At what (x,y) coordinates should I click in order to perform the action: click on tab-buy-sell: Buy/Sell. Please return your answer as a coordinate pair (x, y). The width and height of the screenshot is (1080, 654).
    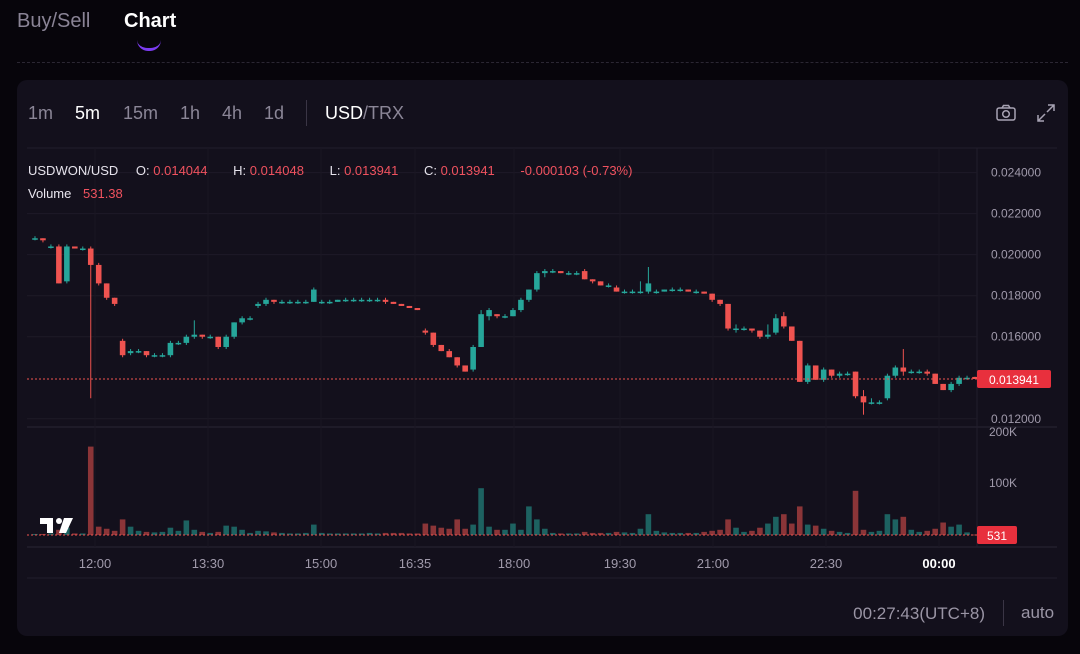
    Looking at the image, I should click on (54, 21).